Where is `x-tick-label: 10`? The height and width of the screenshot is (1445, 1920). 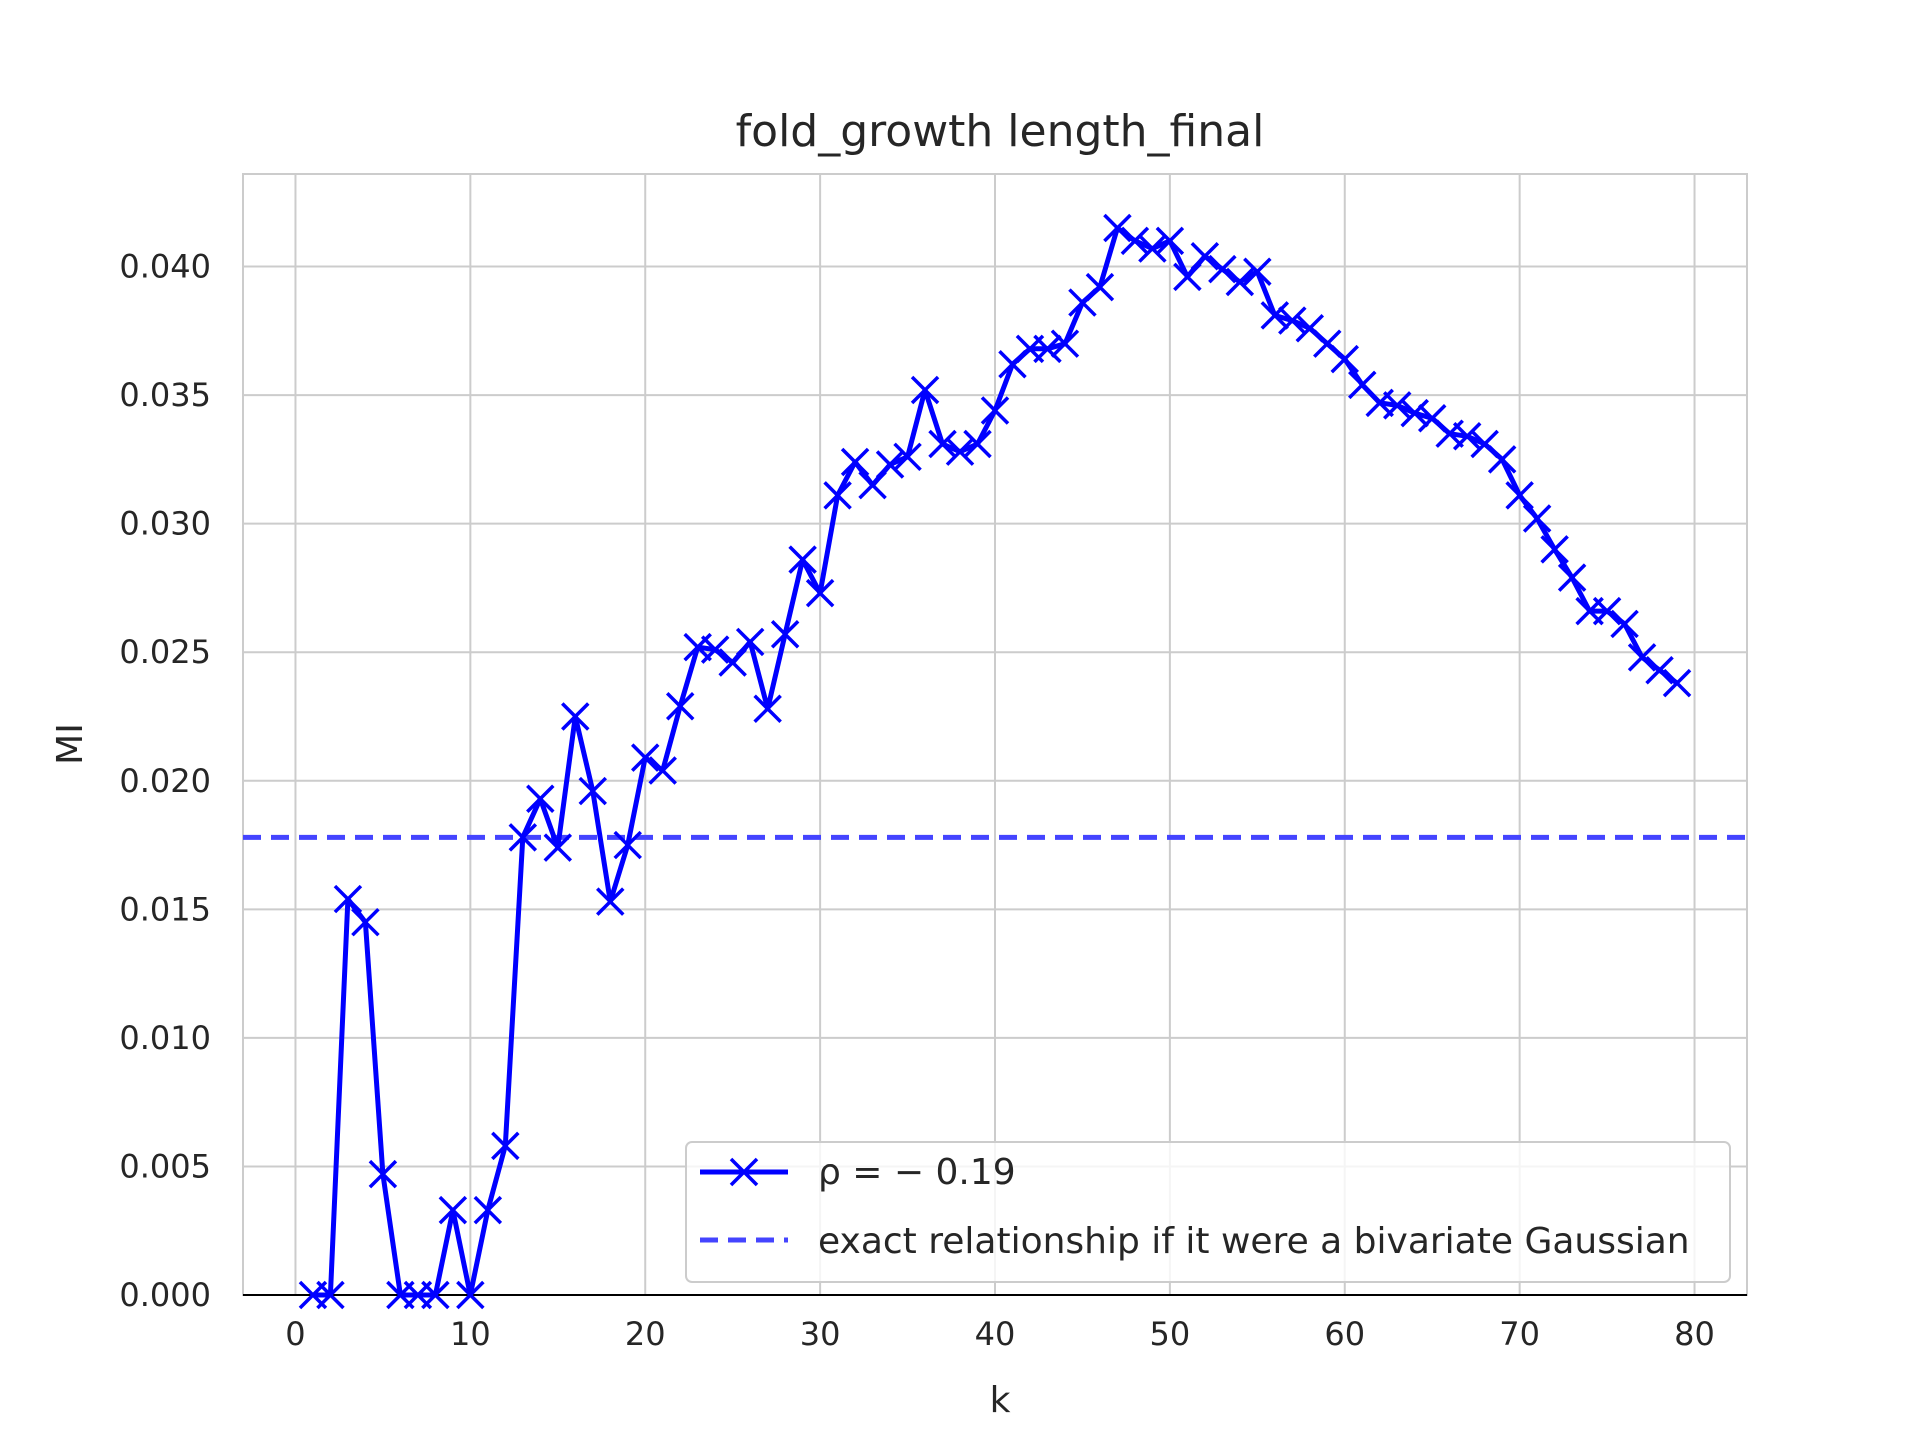
x-tick-label: 10 is located at coordinates (470, 1334).